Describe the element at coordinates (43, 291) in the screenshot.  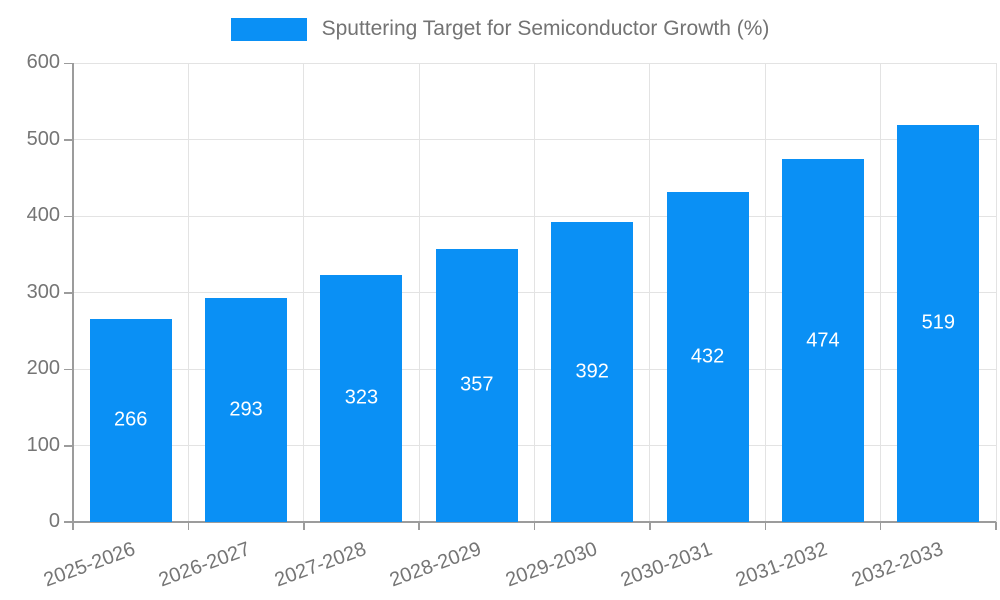
I see `y-tick-label: 300` at that location.